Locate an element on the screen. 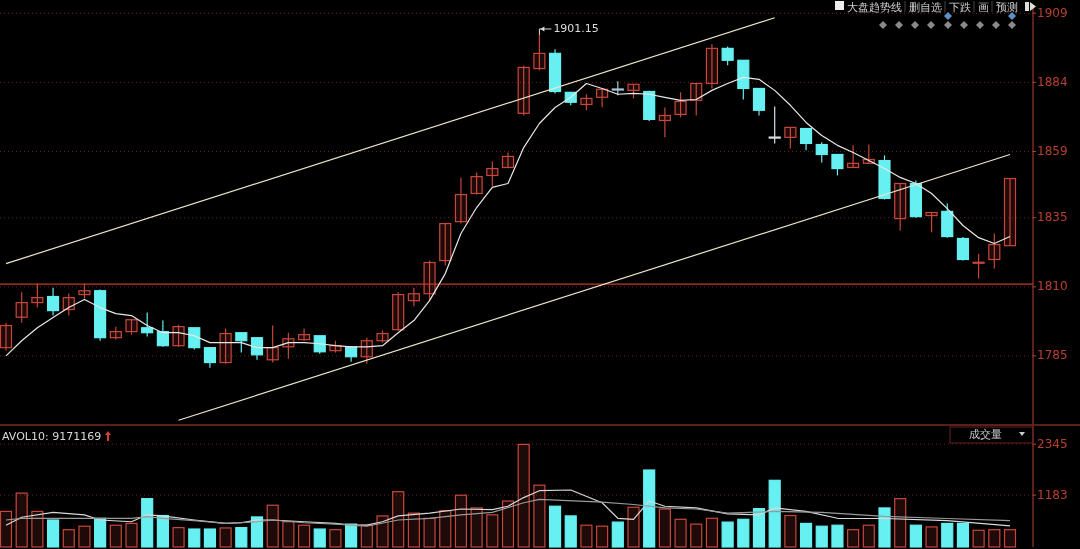 Image resolution: width=1080 pixels, height=549 pixels. annotation: AVOL10: 9171169 is located at coordinates (52, 436).